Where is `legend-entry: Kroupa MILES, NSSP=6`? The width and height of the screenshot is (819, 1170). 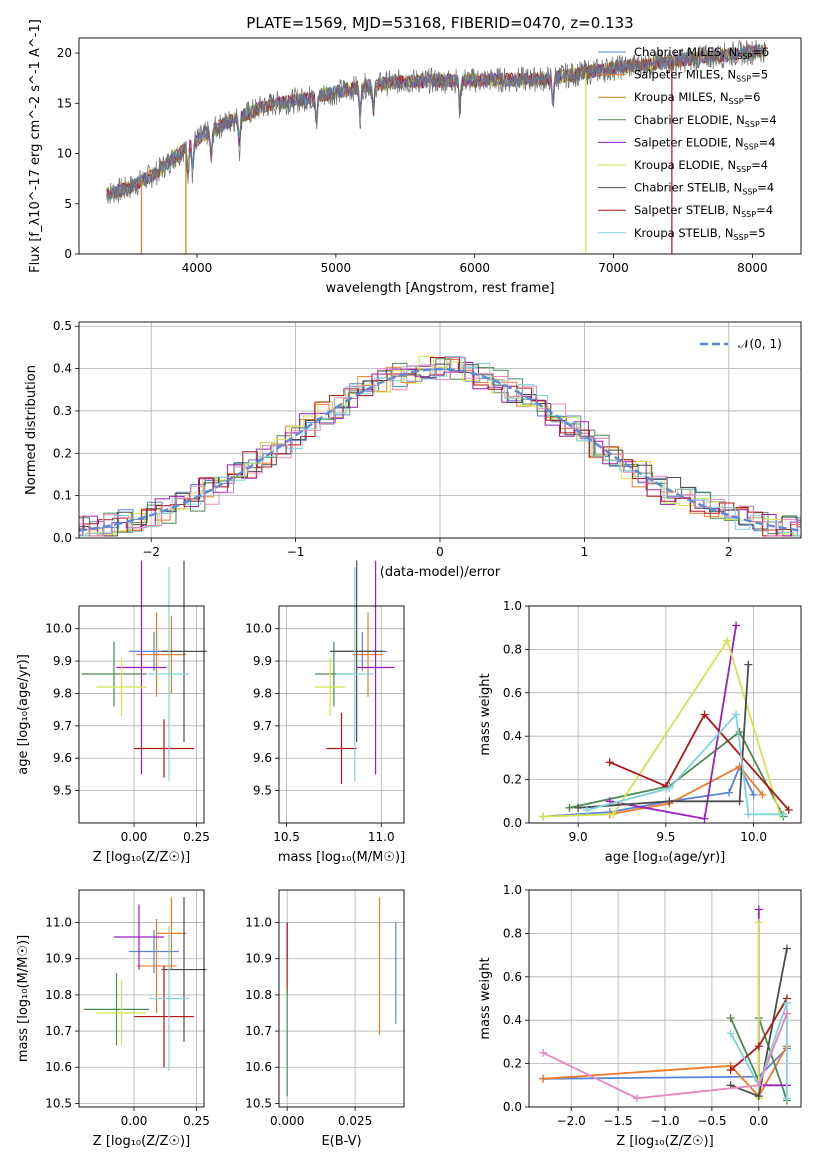
legend-entry: Kroupa MILES, NSSP=6 is located at coordinates (697, 98).